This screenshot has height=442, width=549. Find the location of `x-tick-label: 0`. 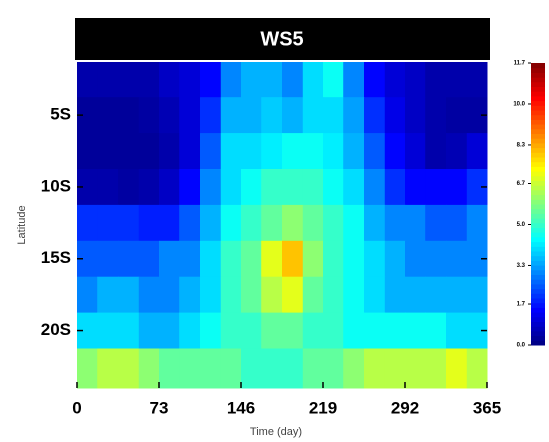

x-tick-label: 0 is located at coordinates (76, 407).